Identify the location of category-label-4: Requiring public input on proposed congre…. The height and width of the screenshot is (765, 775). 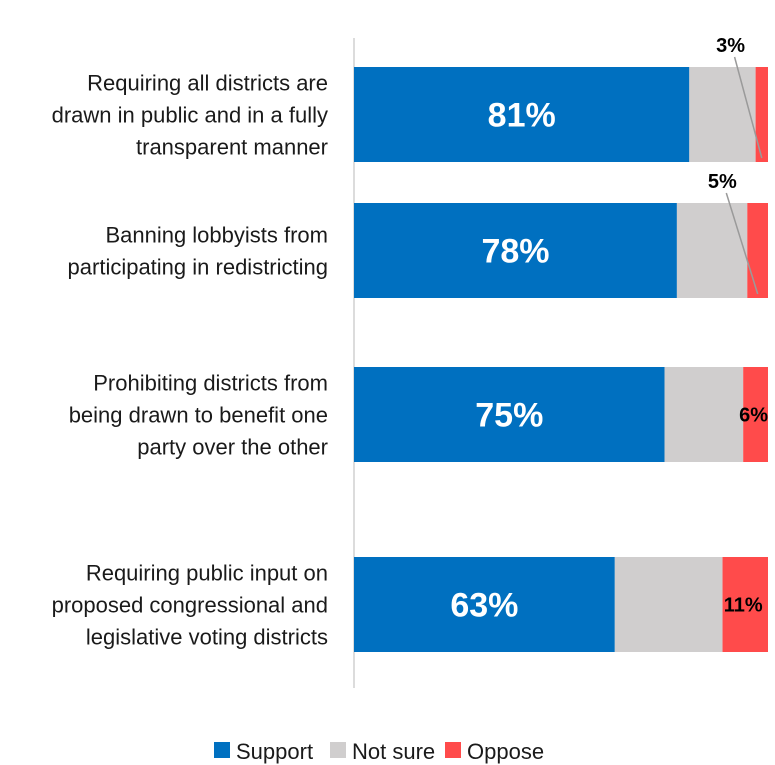
(190, 605).